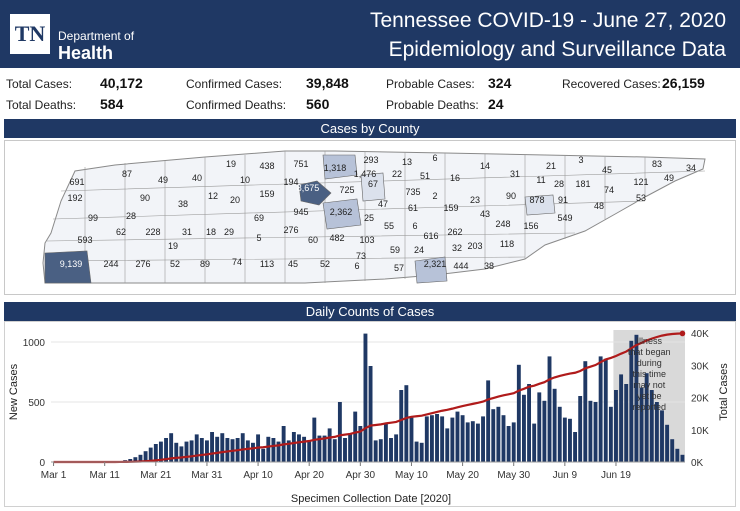 The image size is (740, 511). What do you see at coordinates (457, 248) in the screenshot?
I see `county-count-label: 32` at bounding box center [457, 248].